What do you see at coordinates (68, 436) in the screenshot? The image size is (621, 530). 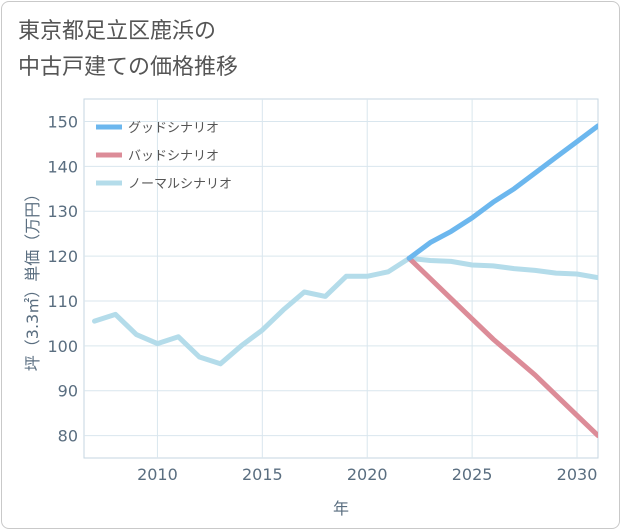 I see `y-tick-label: 80` at bounding box center [68, 436].